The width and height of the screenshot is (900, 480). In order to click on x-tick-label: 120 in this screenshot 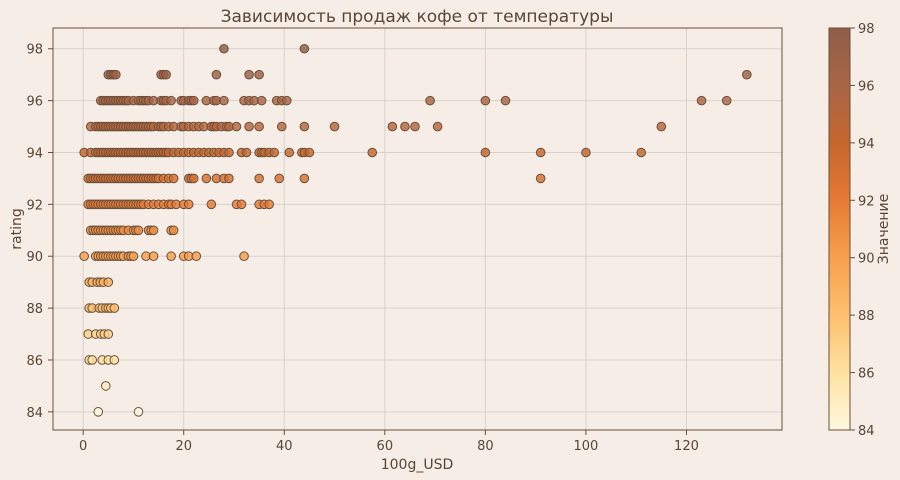, I will do `click(686, 446)`.